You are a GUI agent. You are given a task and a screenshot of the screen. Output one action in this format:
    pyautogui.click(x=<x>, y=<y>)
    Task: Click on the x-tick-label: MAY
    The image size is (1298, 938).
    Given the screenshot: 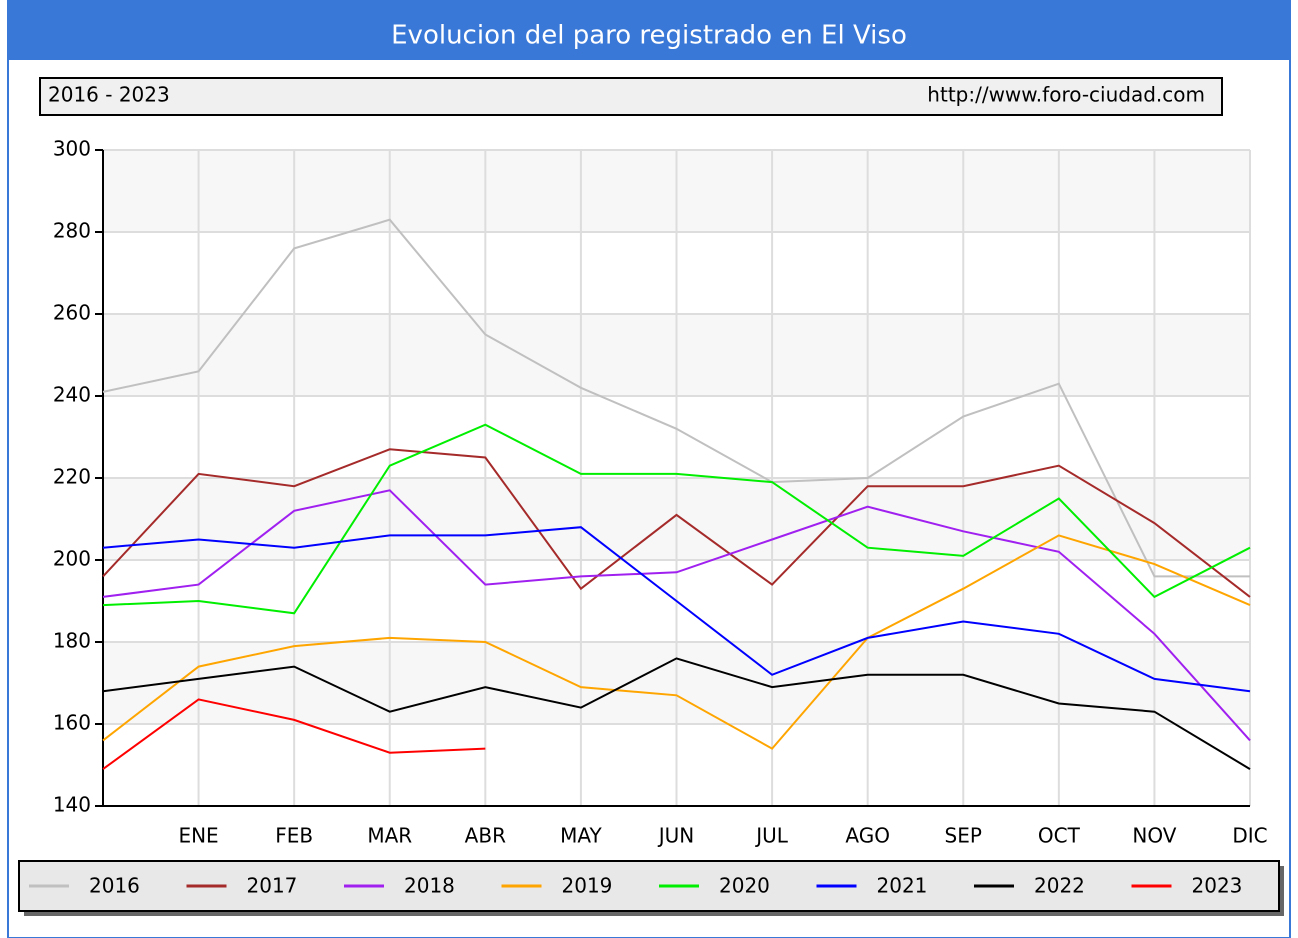 What is the action you would take?
    pyautogui.click(x=581, y=836)
    